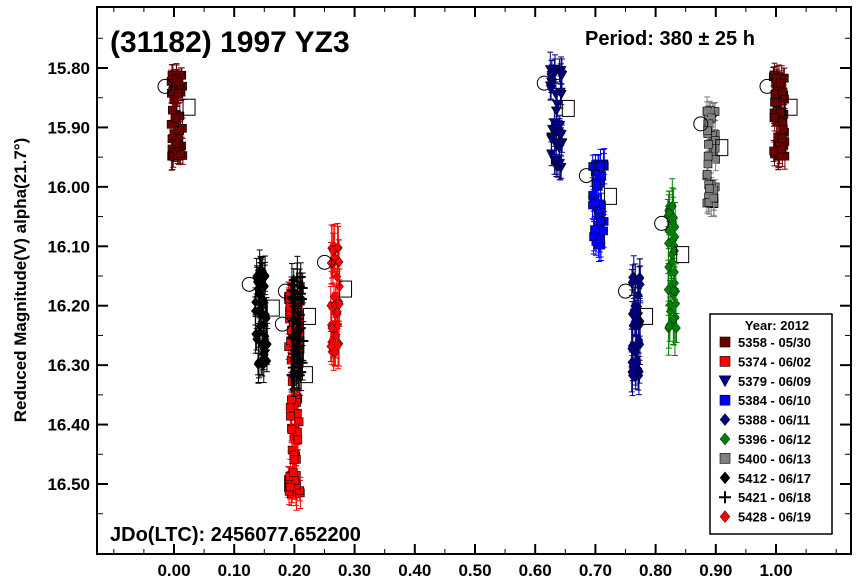  Describe the element at coordinates (670, 39) in the screenshot. I see `period-label: Period: 380 ± 25 h` at that location.